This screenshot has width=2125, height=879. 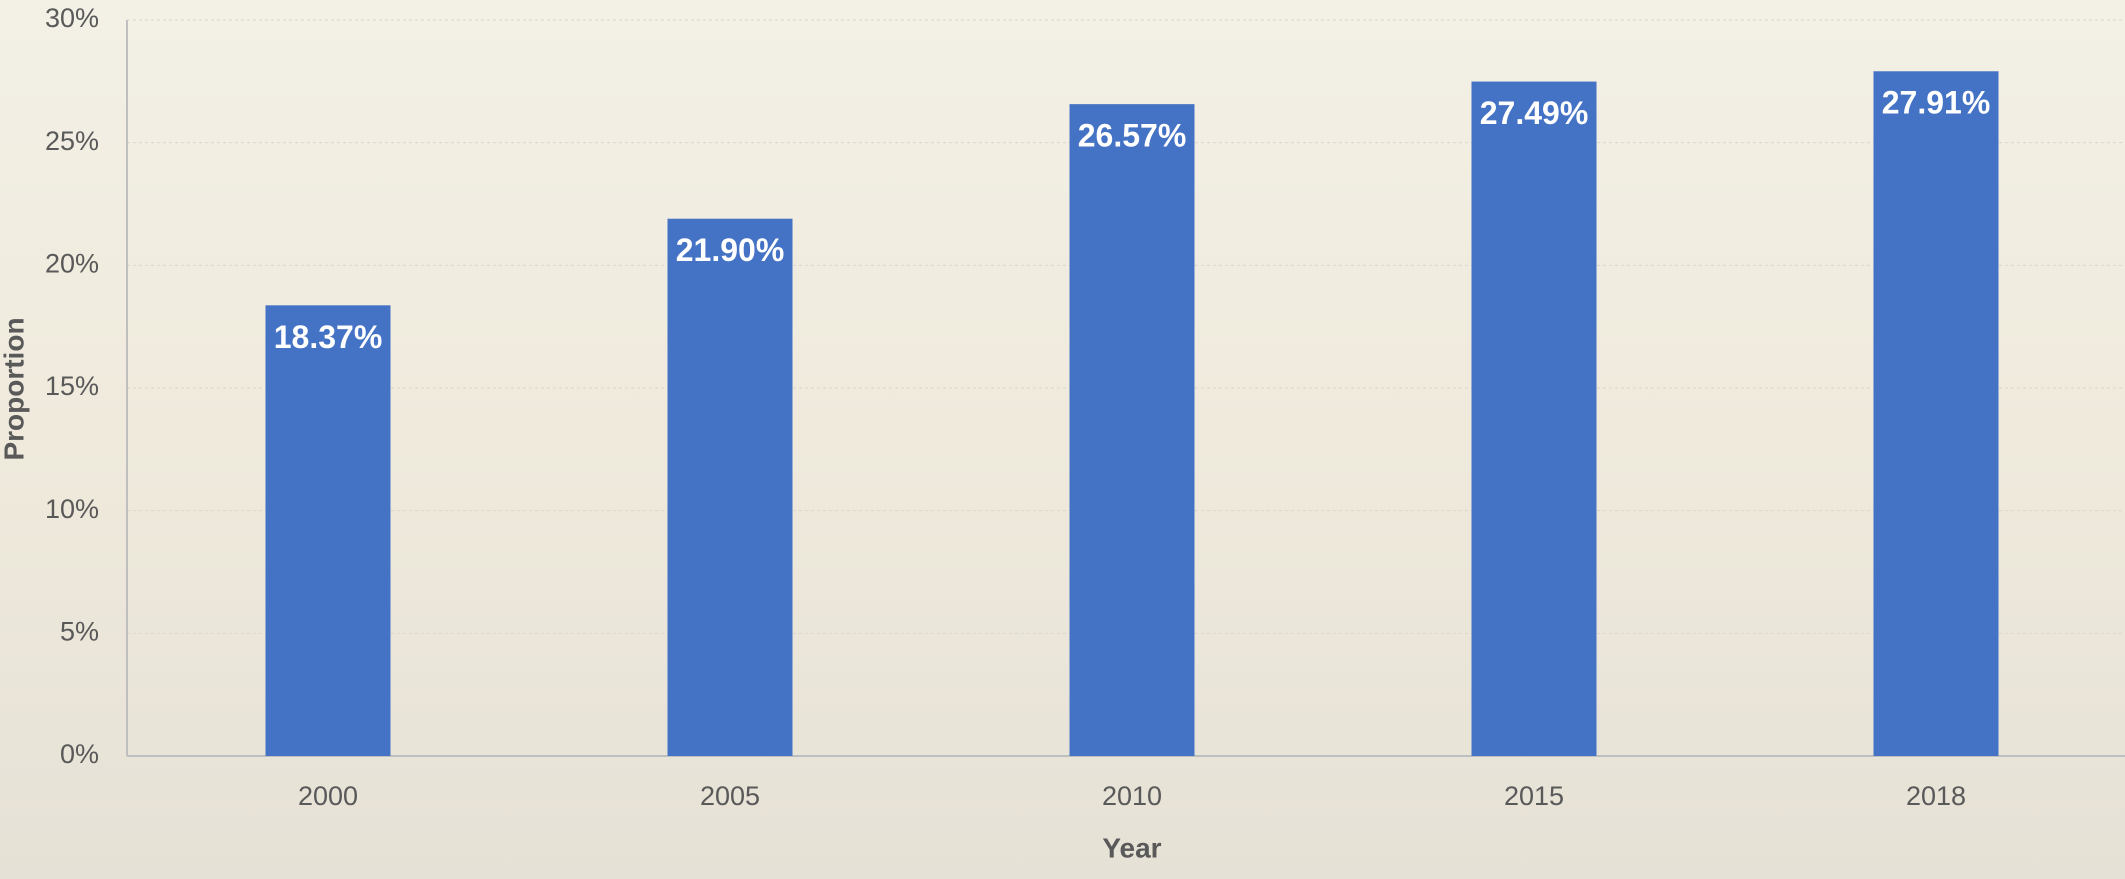 I want to click on y-tick-label: 20%, so click(x=72, y=263).